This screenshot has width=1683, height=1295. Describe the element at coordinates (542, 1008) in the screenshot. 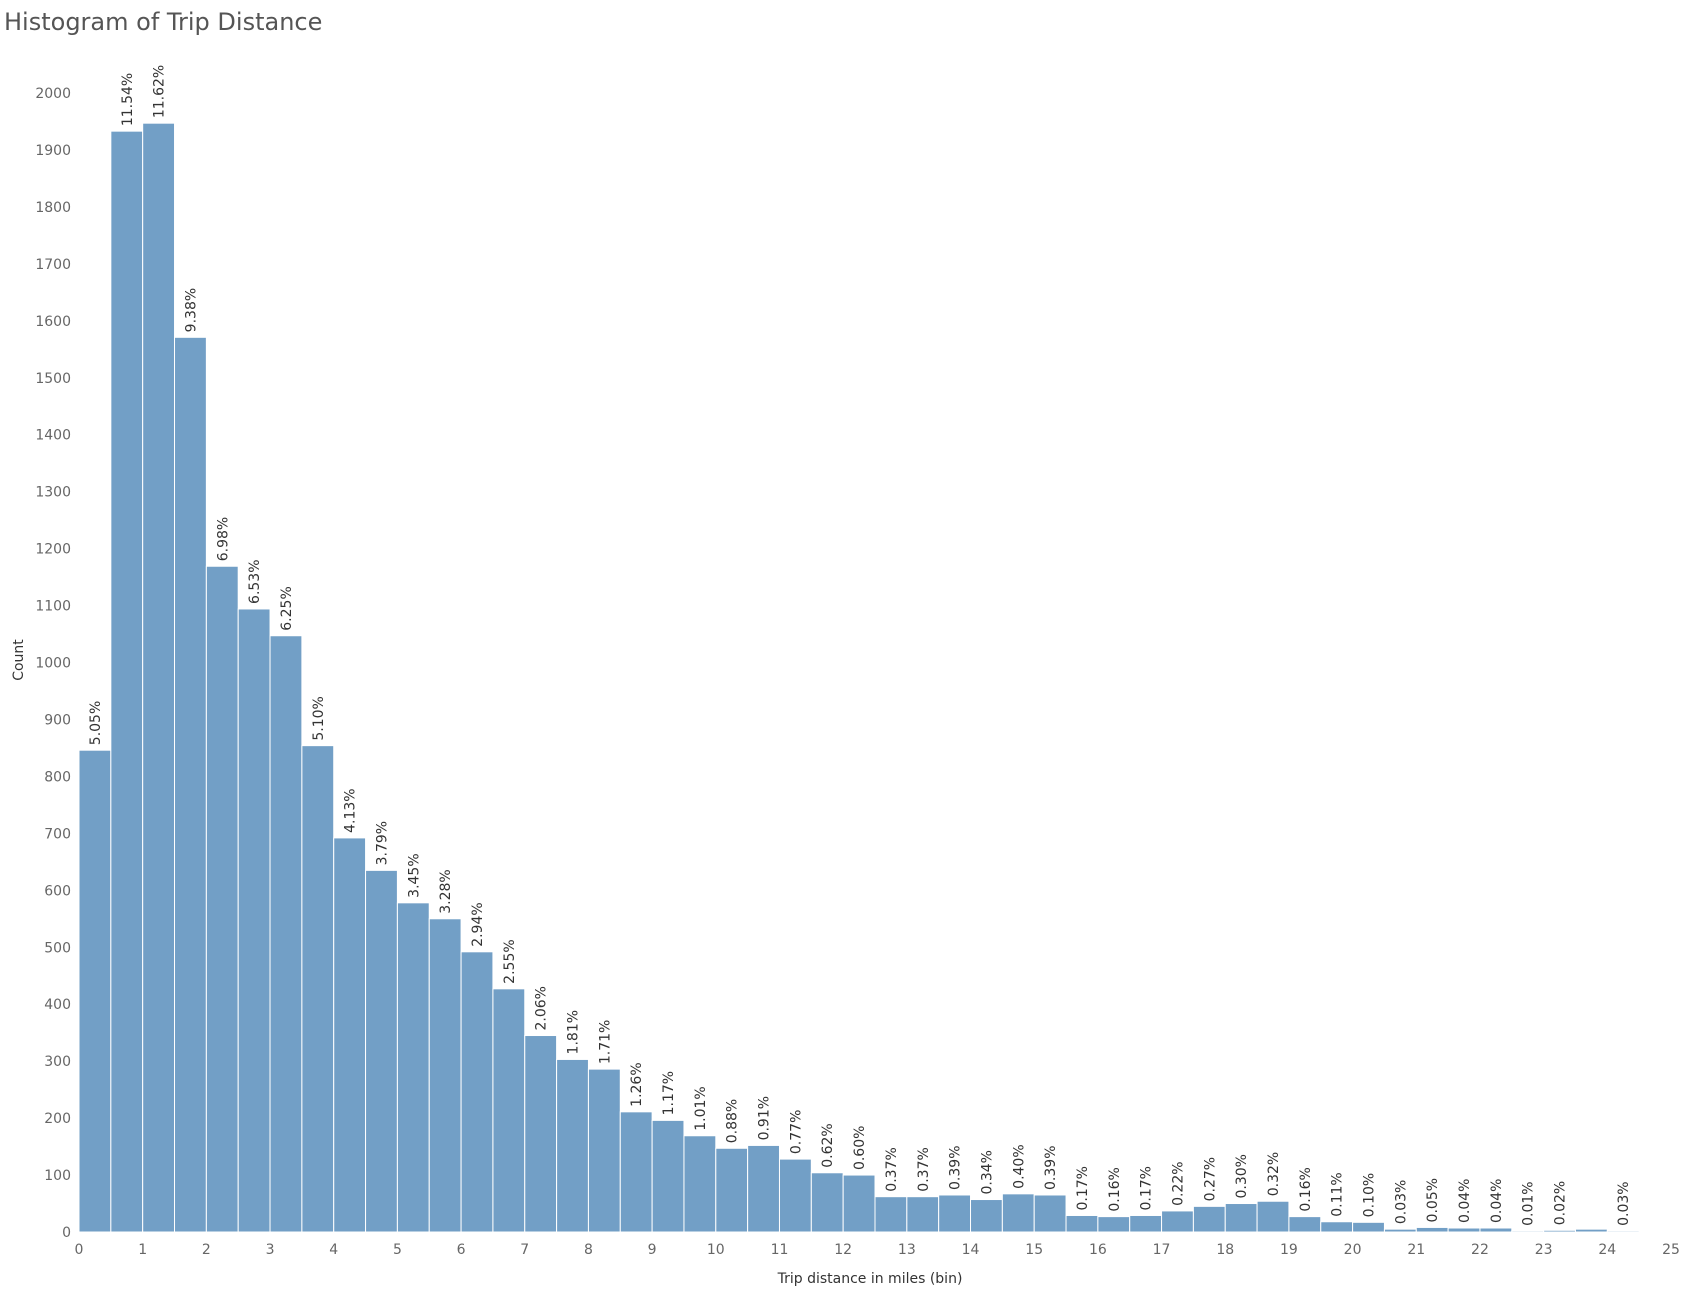

I see `bar-percent-label: 2.06%` at that location.